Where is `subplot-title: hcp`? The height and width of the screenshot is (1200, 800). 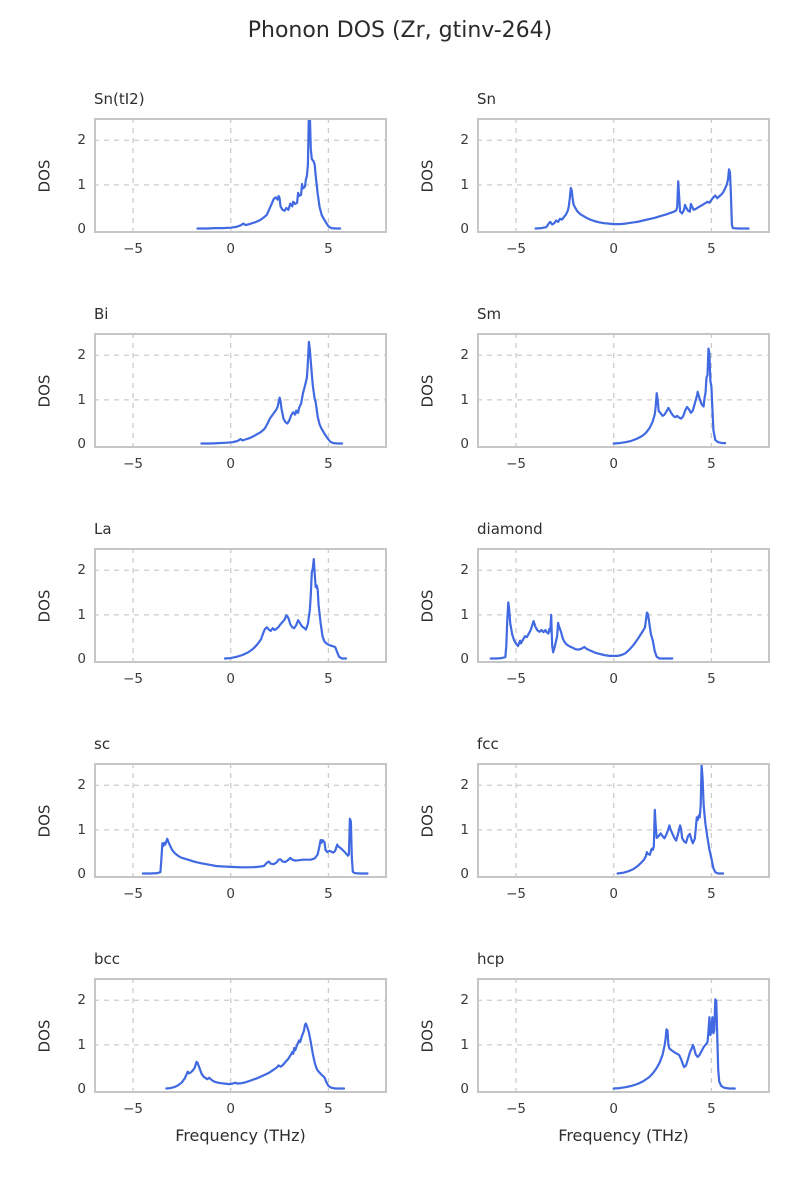
subplot-title: hcp is located at coordinates (491, 959).